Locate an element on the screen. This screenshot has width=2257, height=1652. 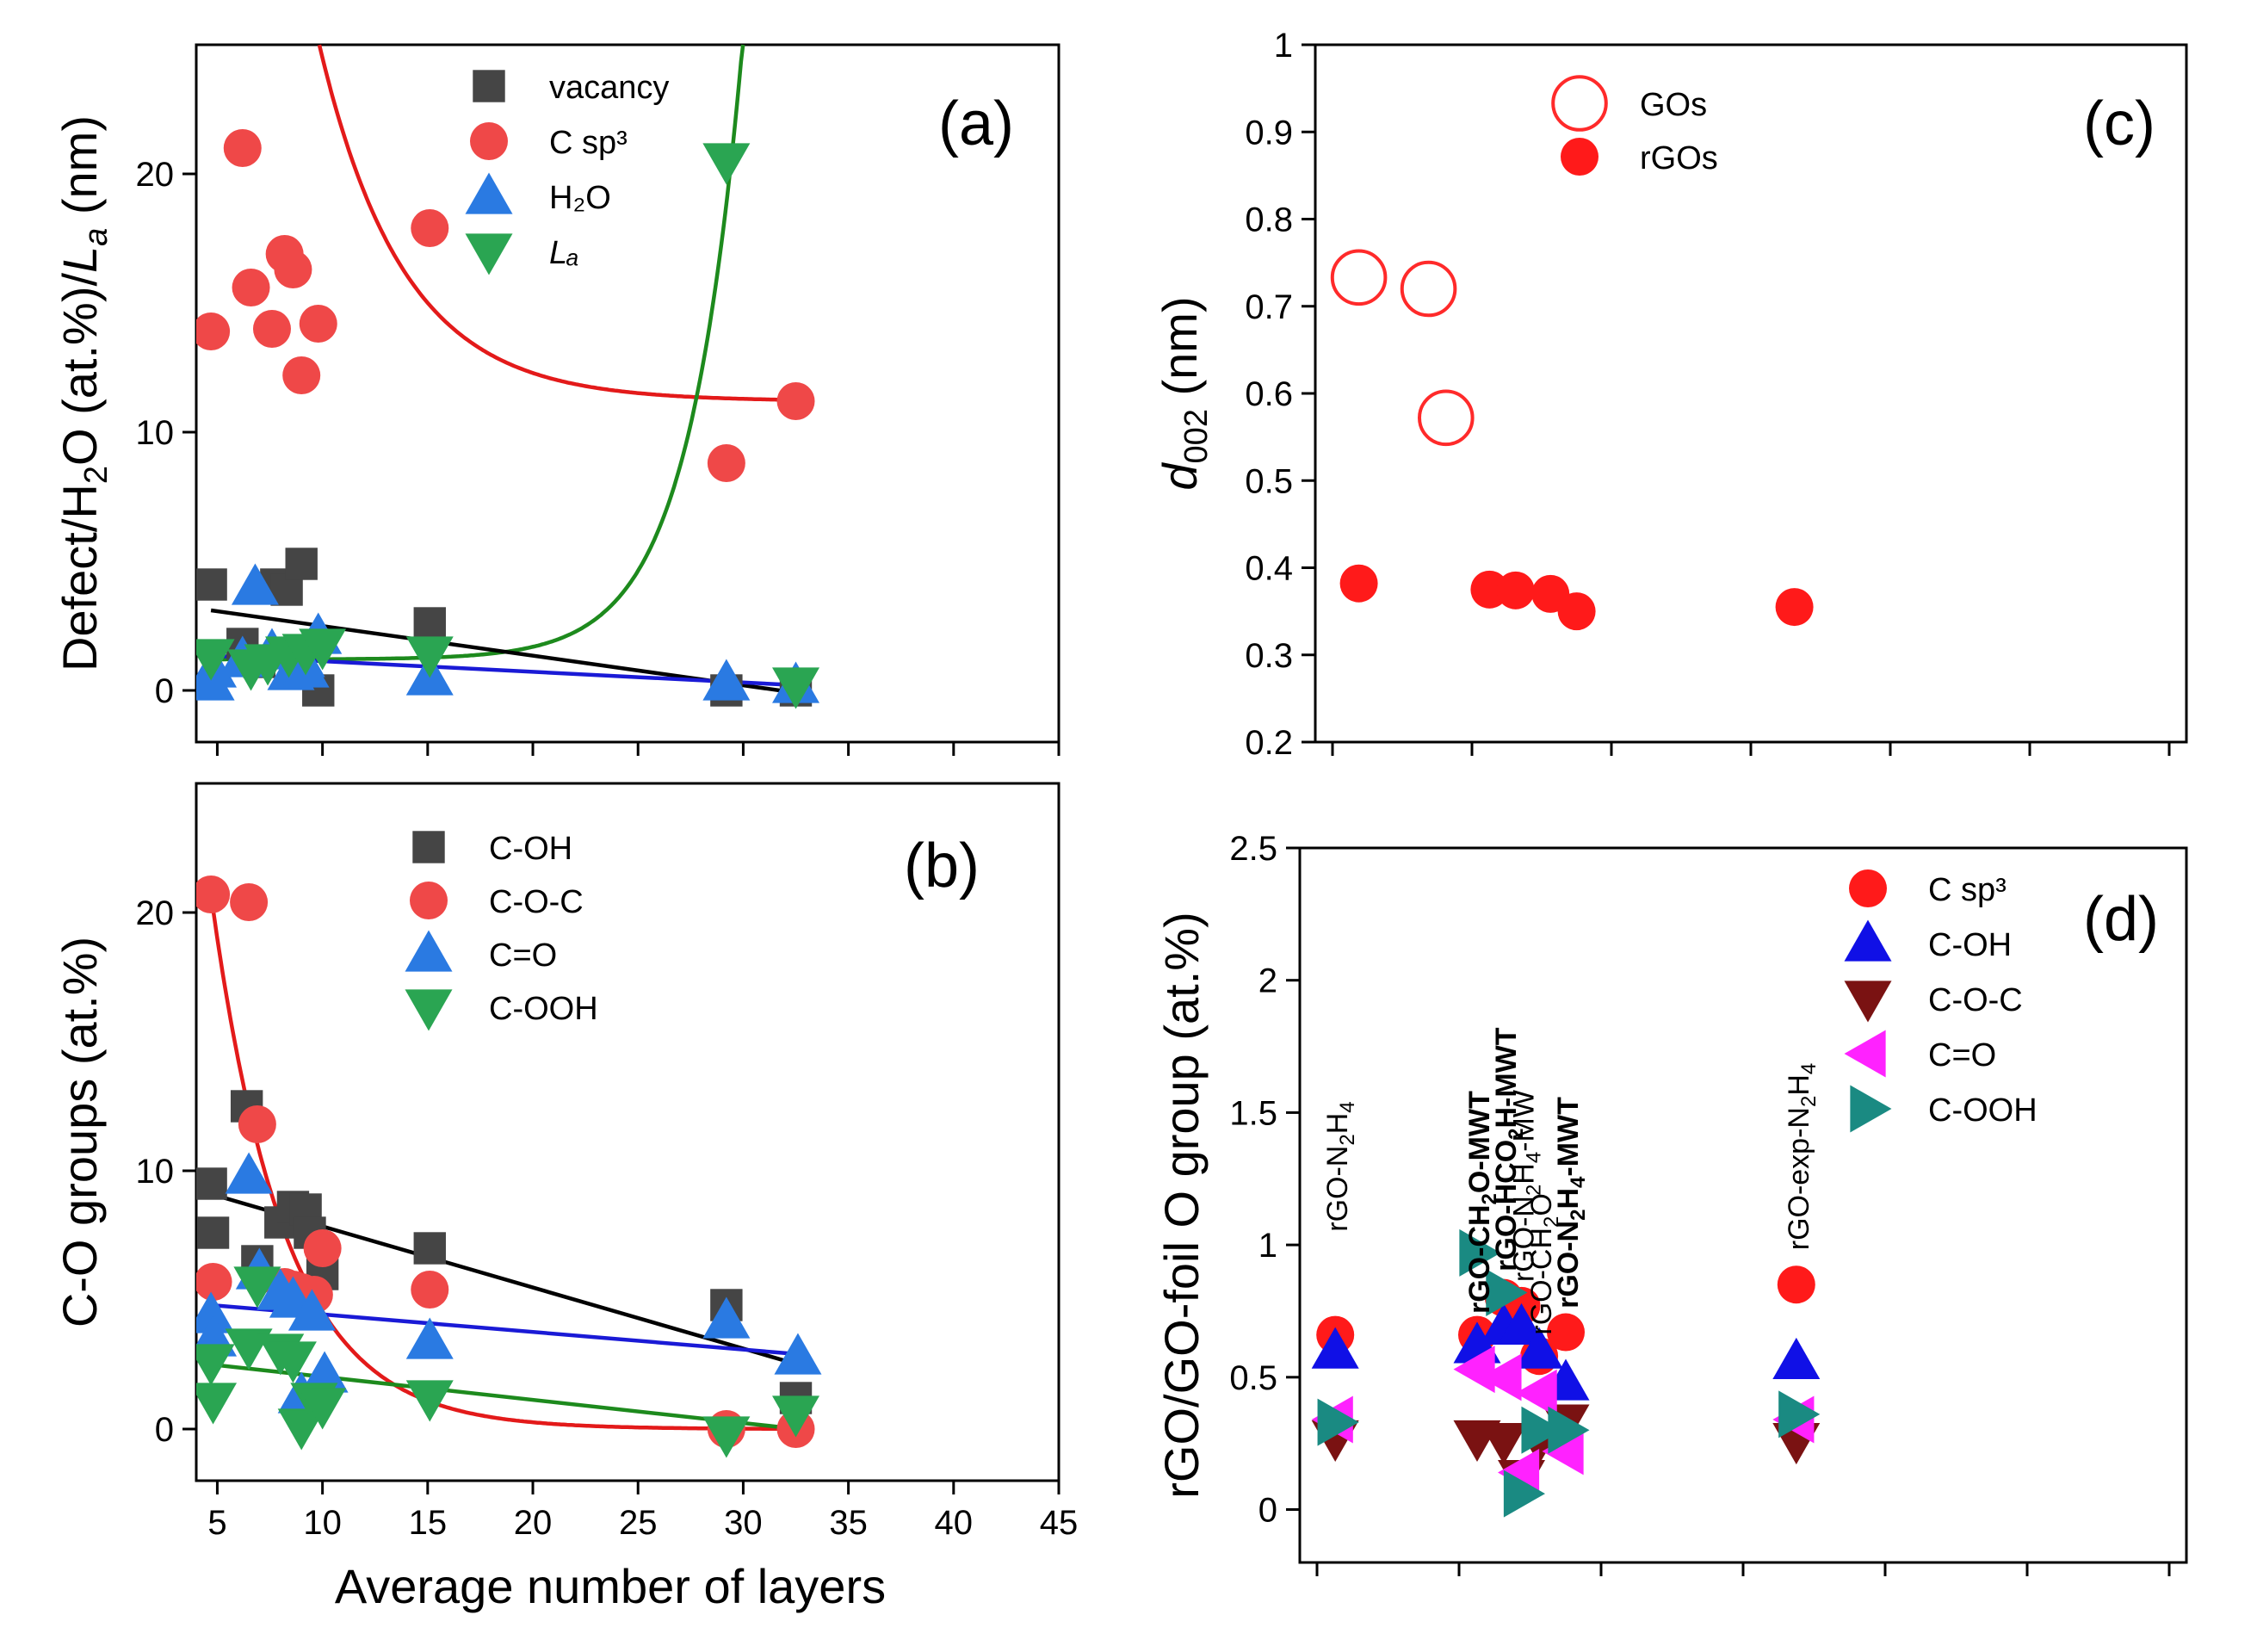
x-tick-label: 35 is located at coordinates (848, 1523).